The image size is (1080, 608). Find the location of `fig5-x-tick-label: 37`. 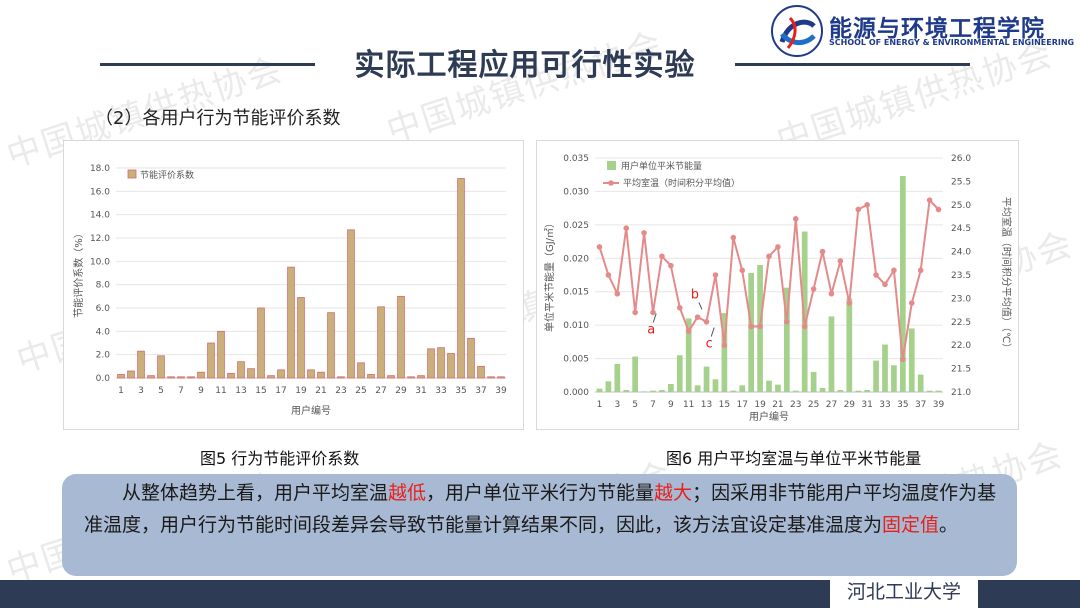

fig5-x-tick-label: 37 is located at coordinates (480, 391).